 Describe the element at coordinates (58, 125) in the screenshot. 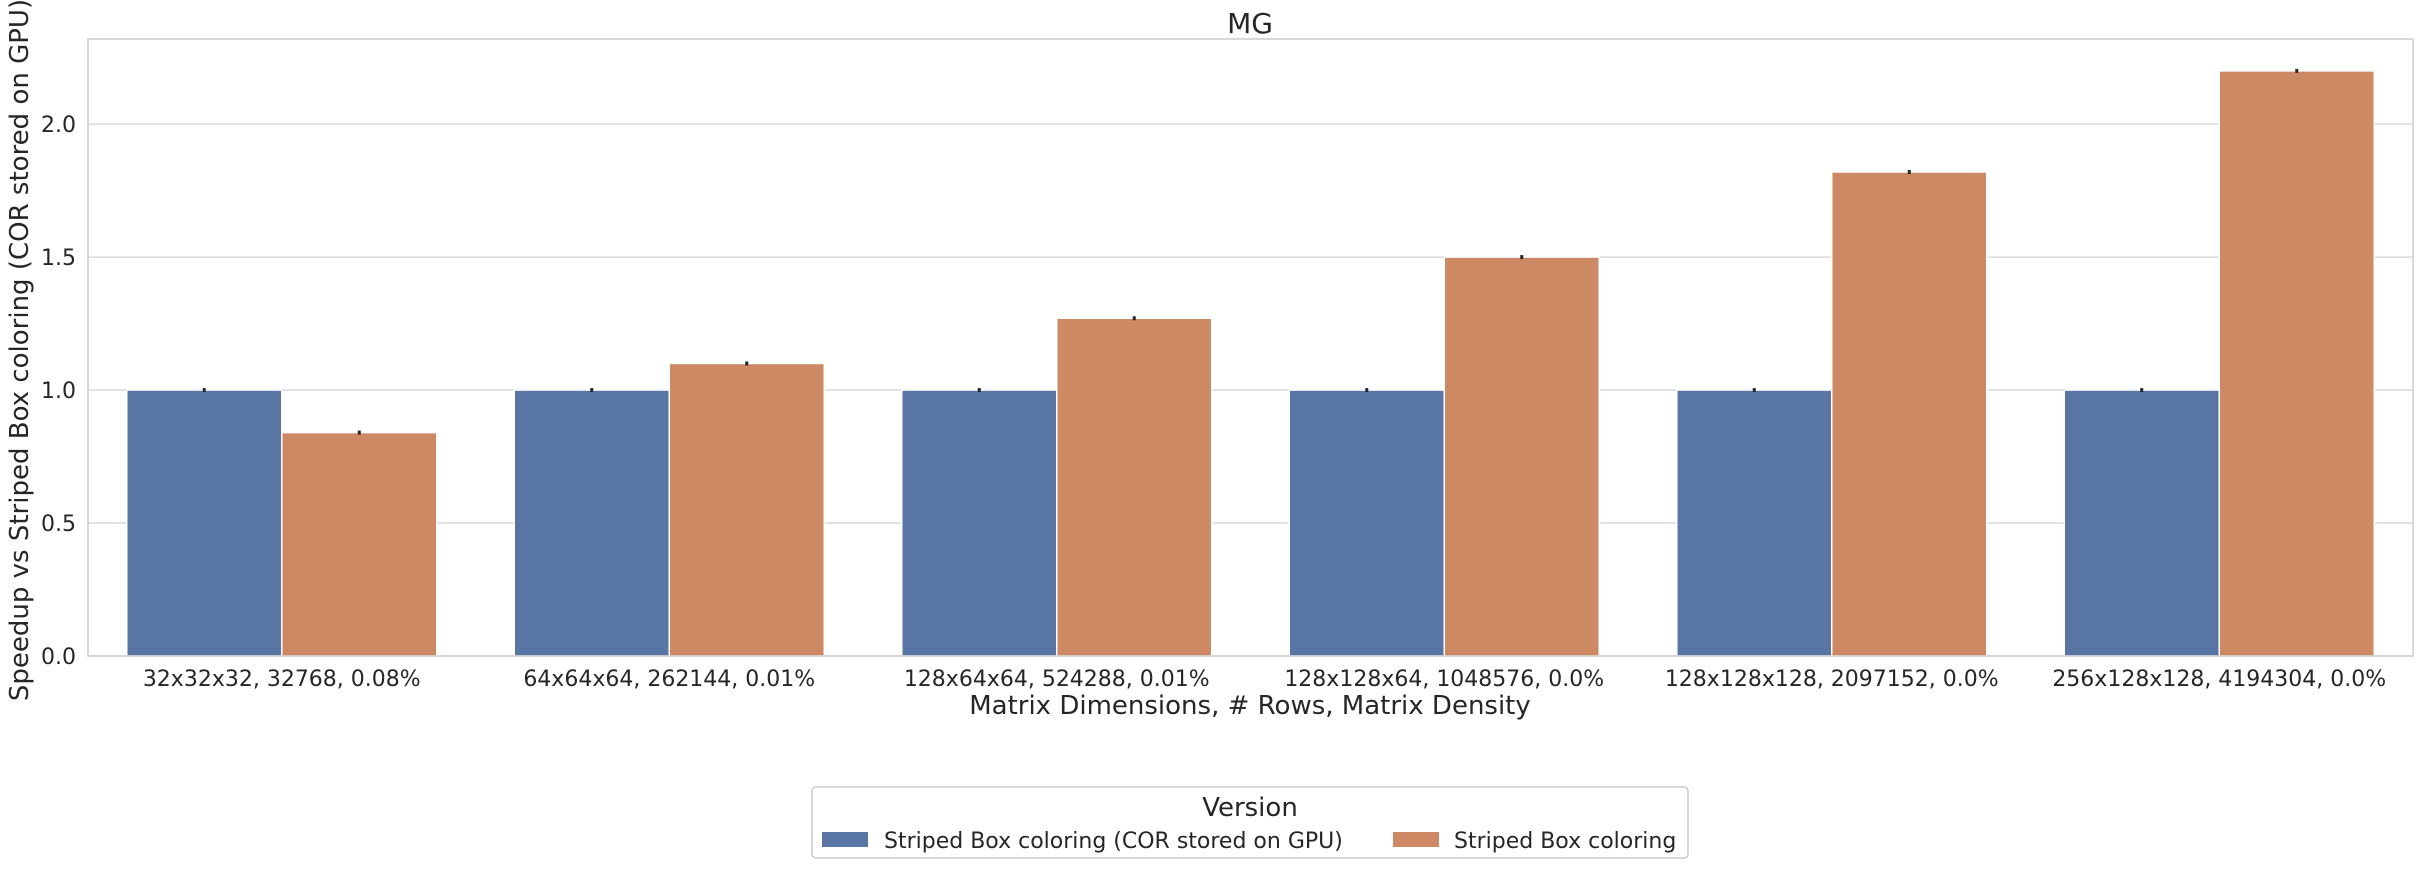

I see `y-tick-label: 2.0` at that location.